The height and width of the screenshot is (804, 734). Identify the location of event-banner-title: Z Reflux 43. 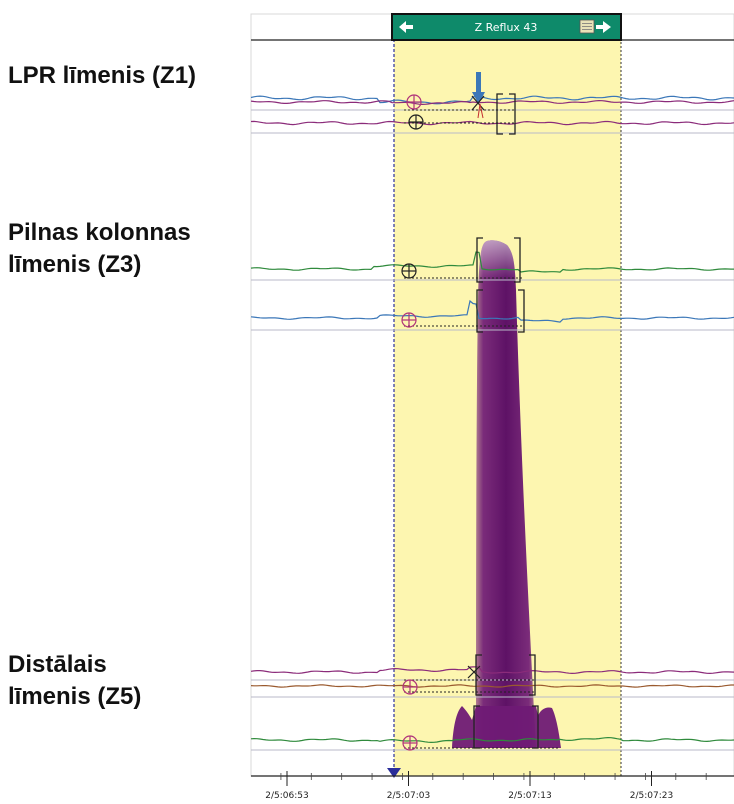
(506, 27).